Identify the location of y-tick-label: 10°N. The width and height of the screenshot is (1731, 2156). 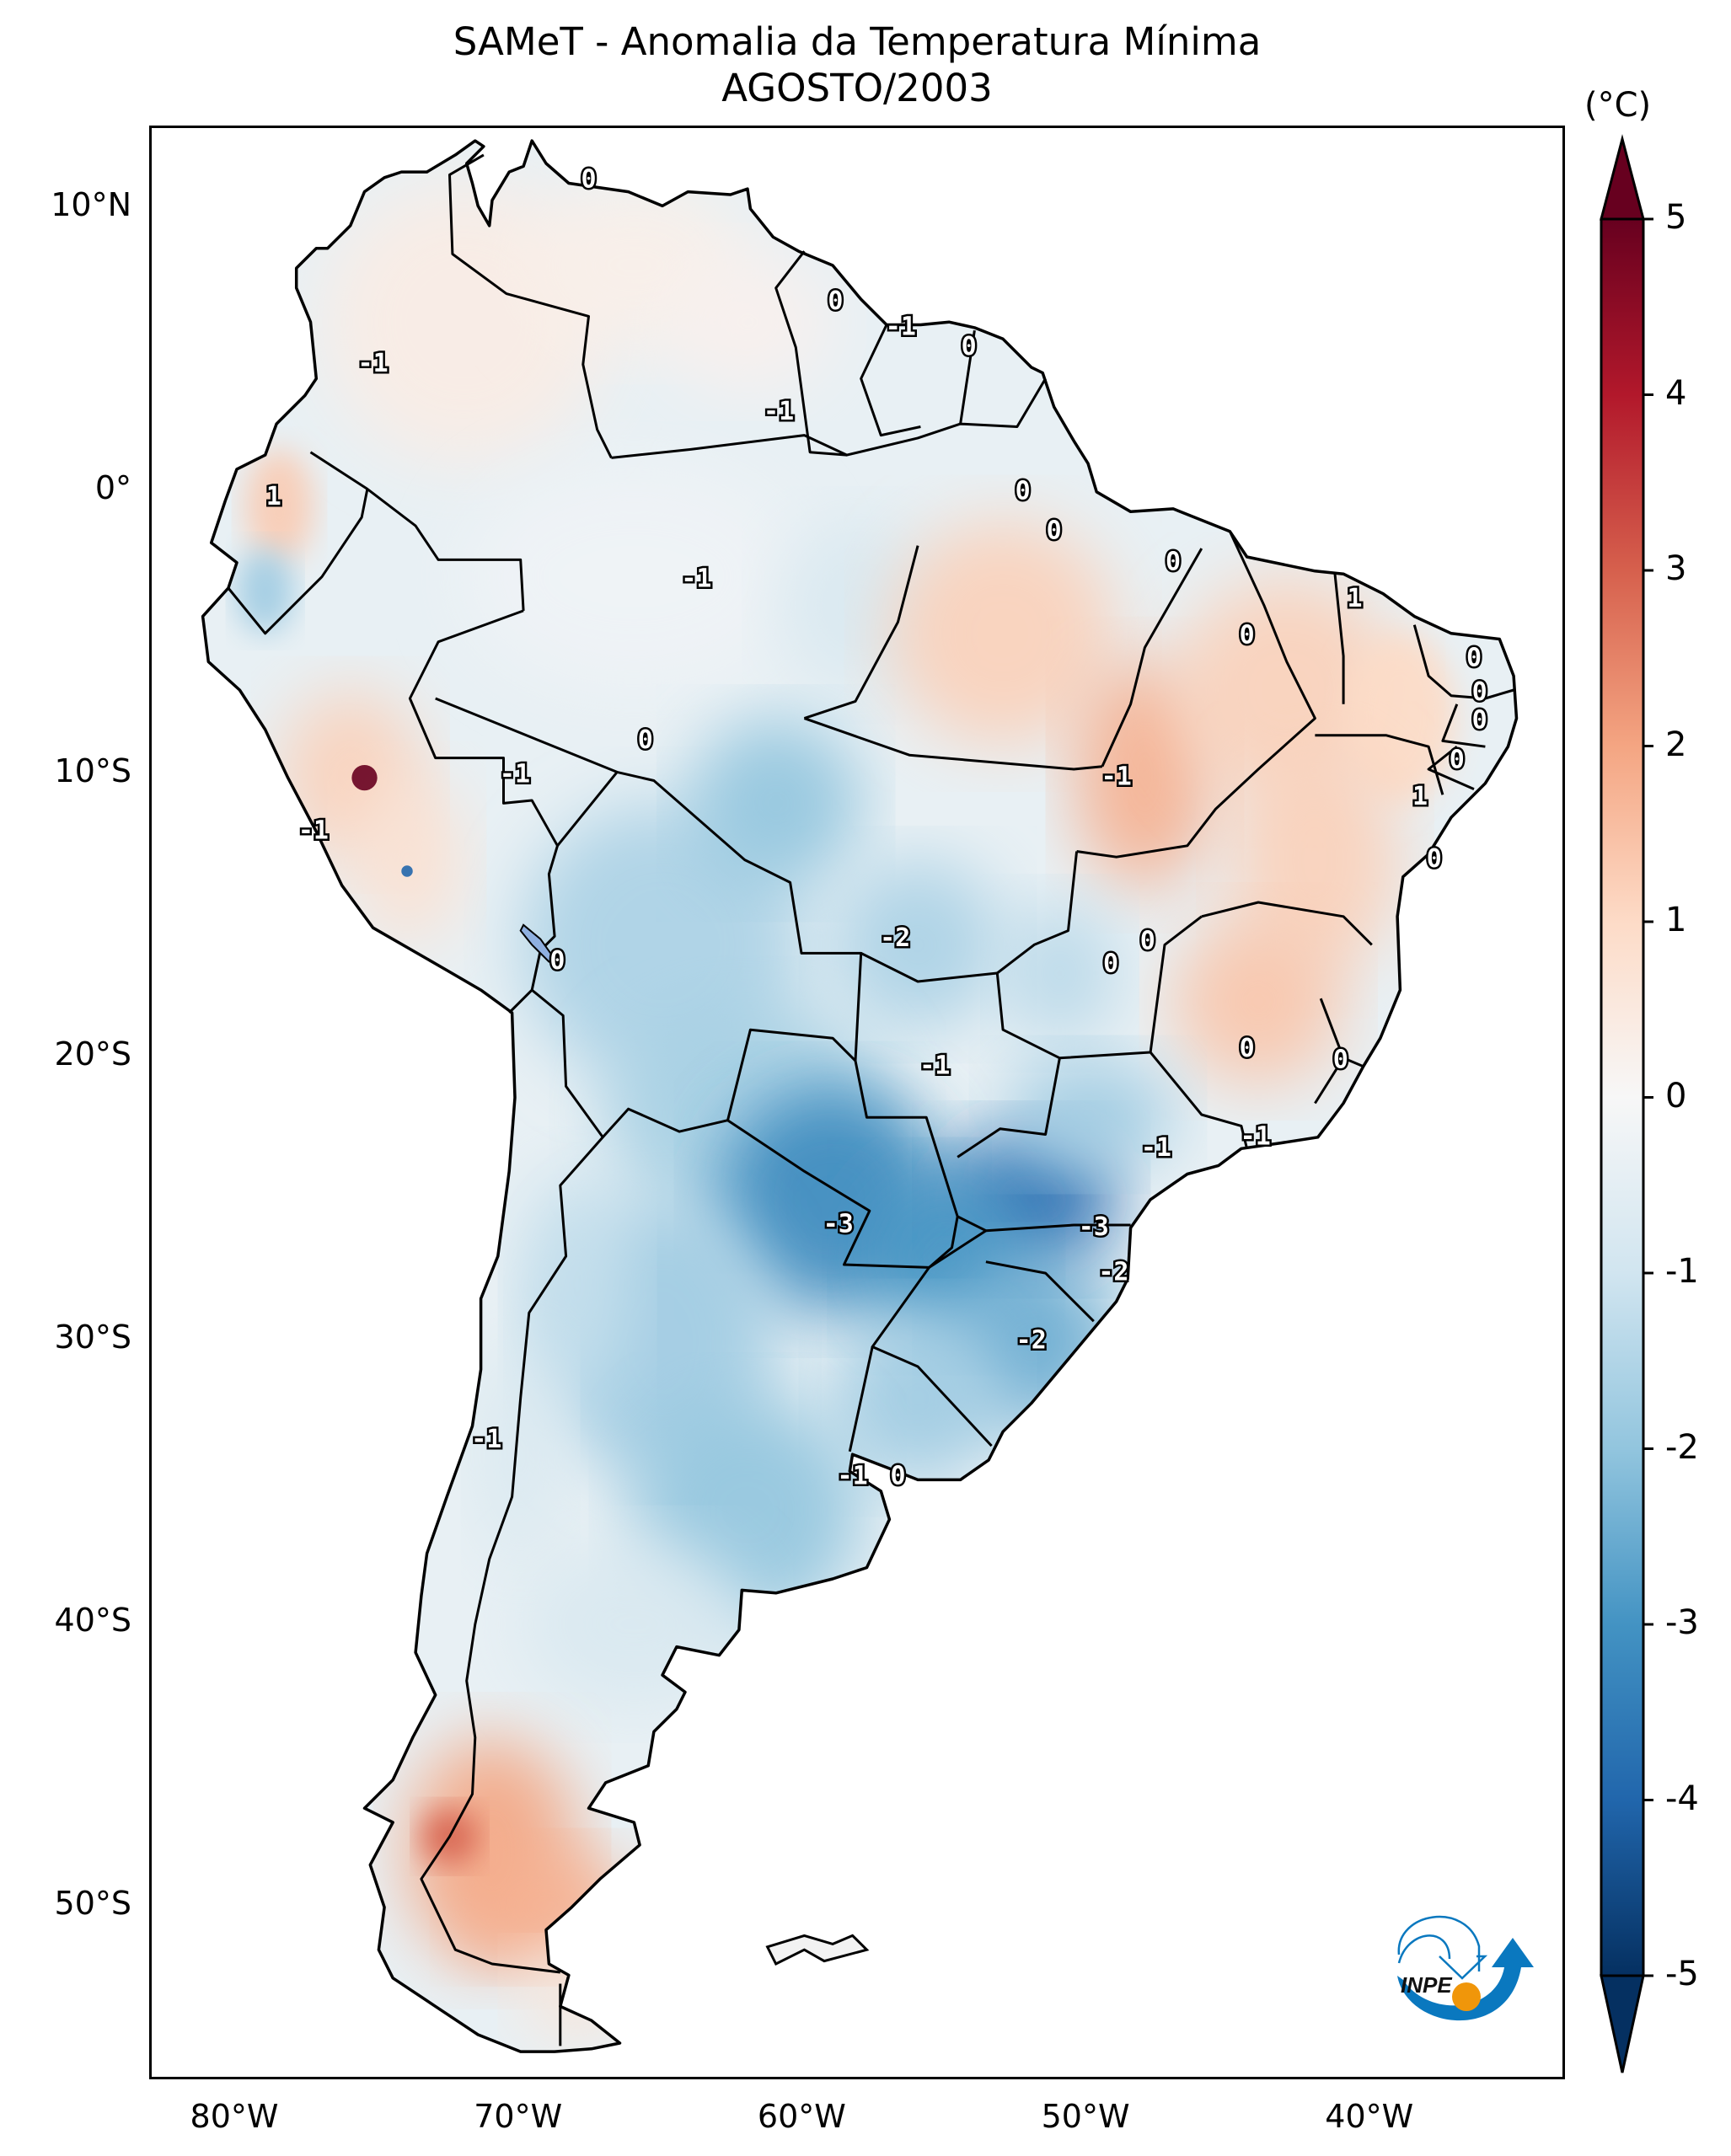
(91, 204).